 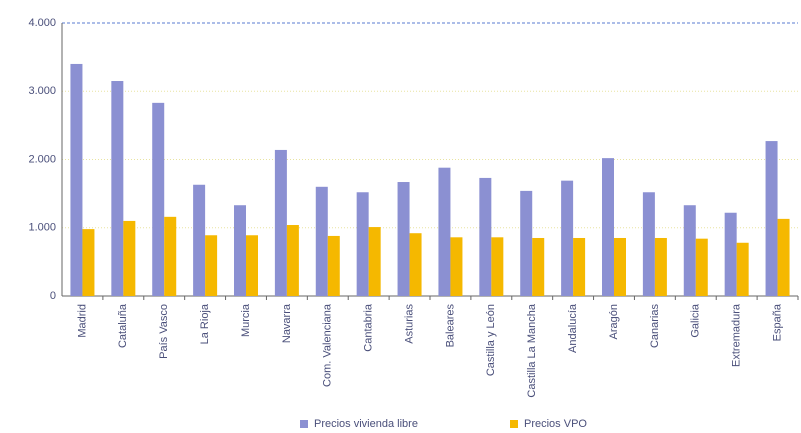 I want to click on x-tick-label: Galicia, so click(x=696, y=320).